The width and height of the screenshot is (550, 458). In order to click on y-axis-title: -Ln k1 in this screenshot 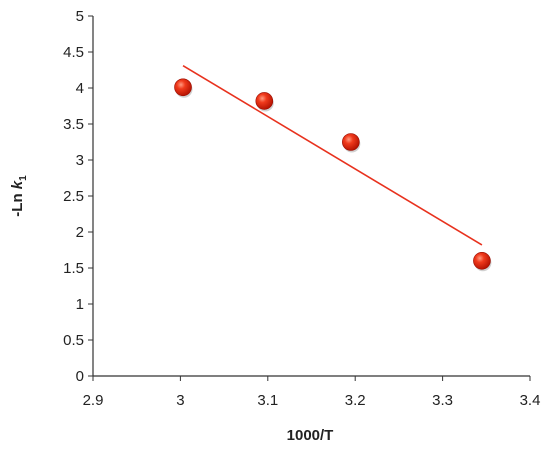, I will do `click(19, 196)`.